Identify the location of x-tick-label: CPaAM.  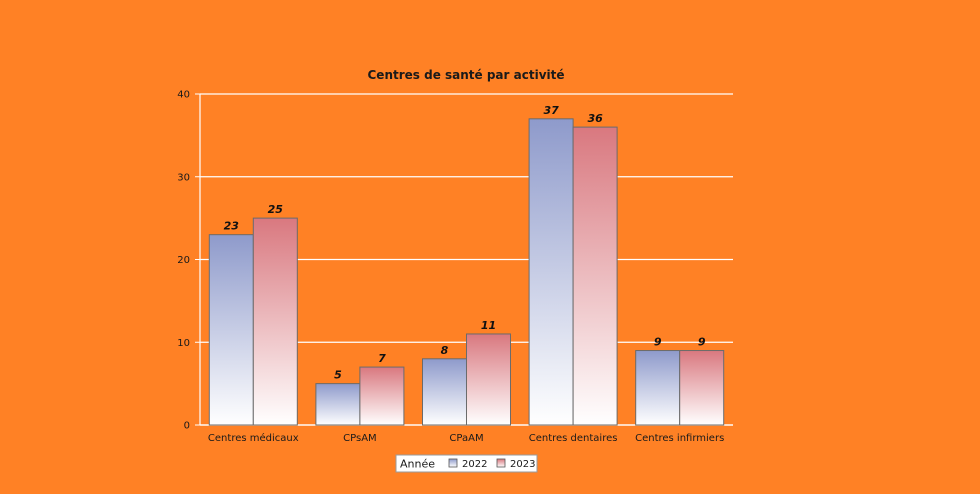
(466, 438).